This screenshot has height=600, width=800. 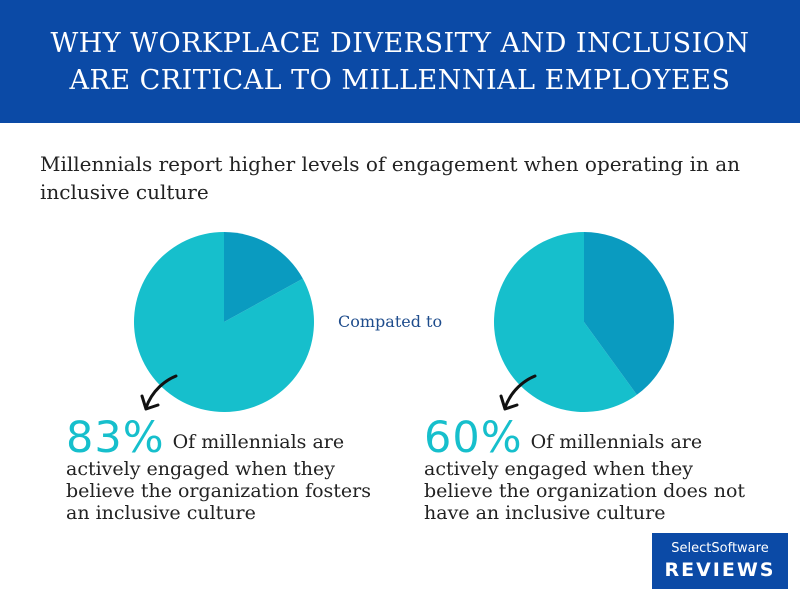 What do you see at coordinates (400, 43) in the screenshot?
I see `header-title-line-1: WHY WORKPLACE DIVERSITY AND INCLUSION` at bounding box center [400, 43].